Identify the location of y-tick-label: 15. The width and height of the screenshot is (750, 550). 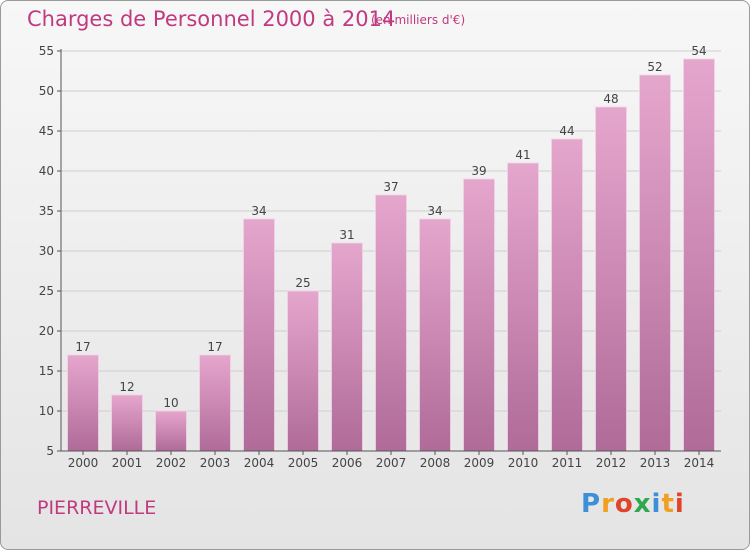
(46, 371).